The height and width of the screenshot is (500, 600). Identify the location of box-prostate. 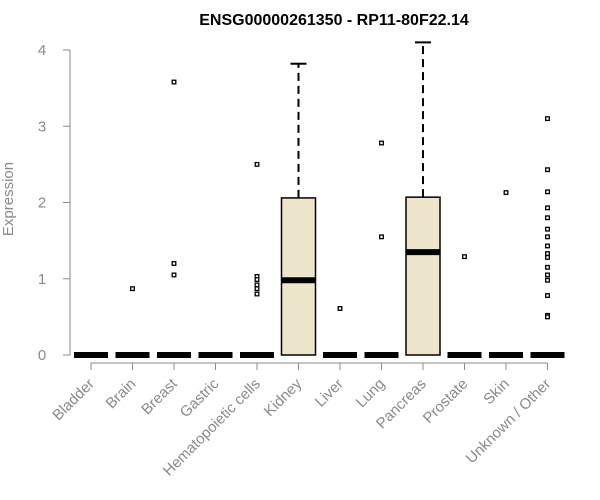
(464, 306).